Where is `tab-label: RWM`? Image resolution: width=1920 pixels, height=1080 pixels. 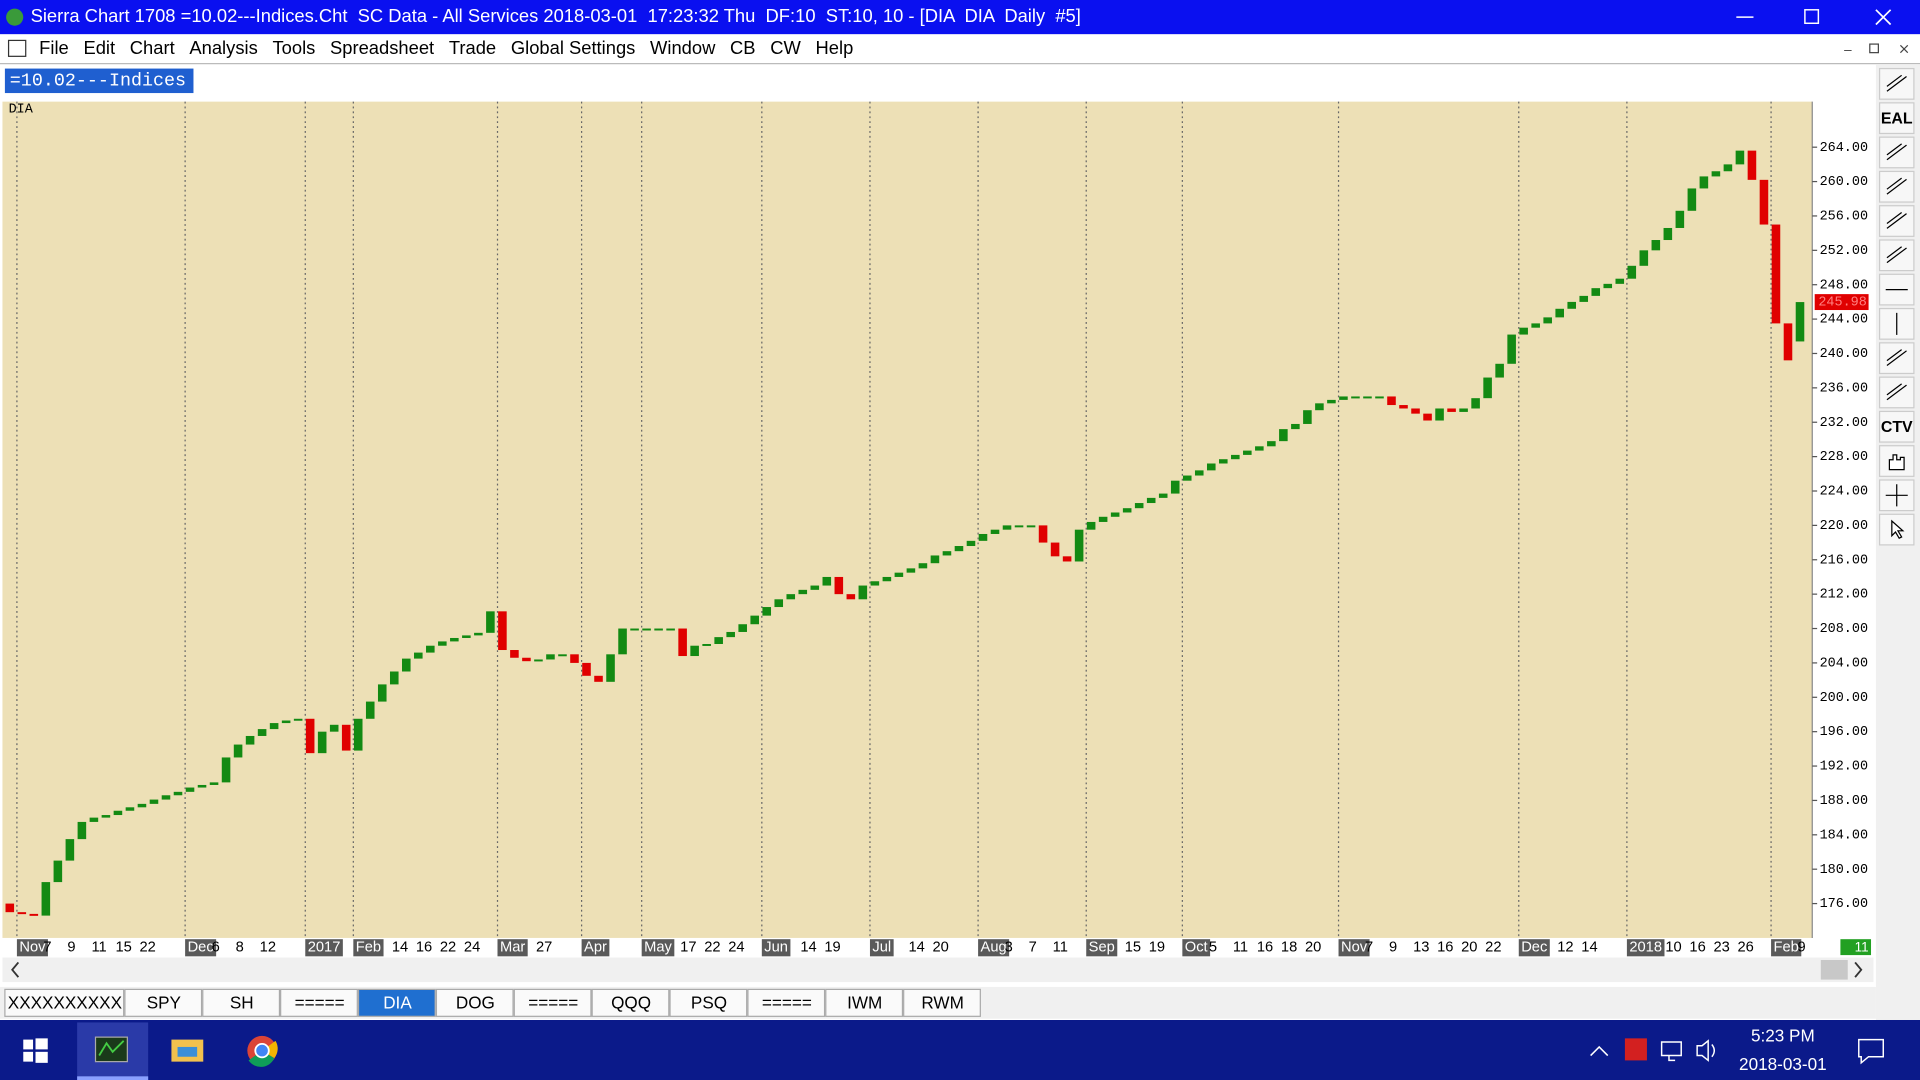 tab-label: RWM is located at coordinates (942, 1003).